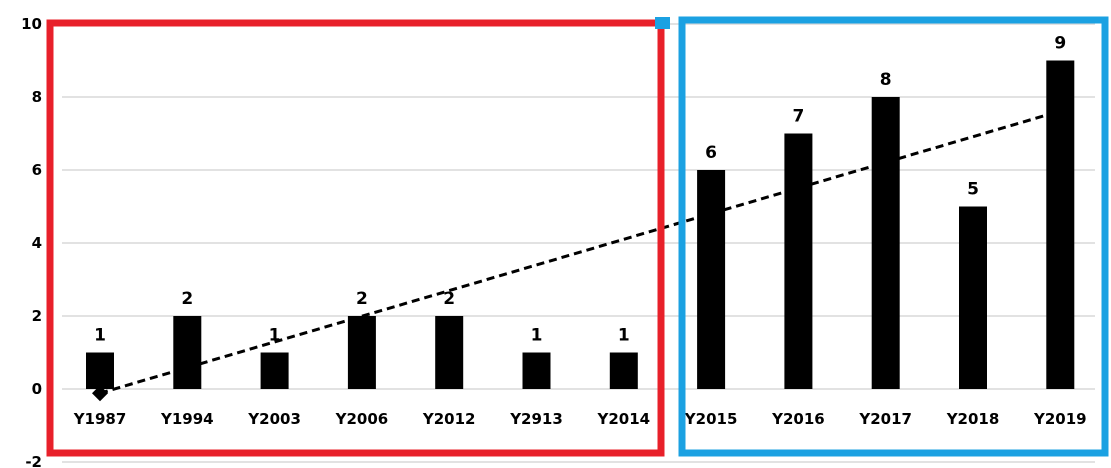 The width and height of the screenshot is (1111, 468). I want to click on x-tick-label: Y1994, so click(187, 419).